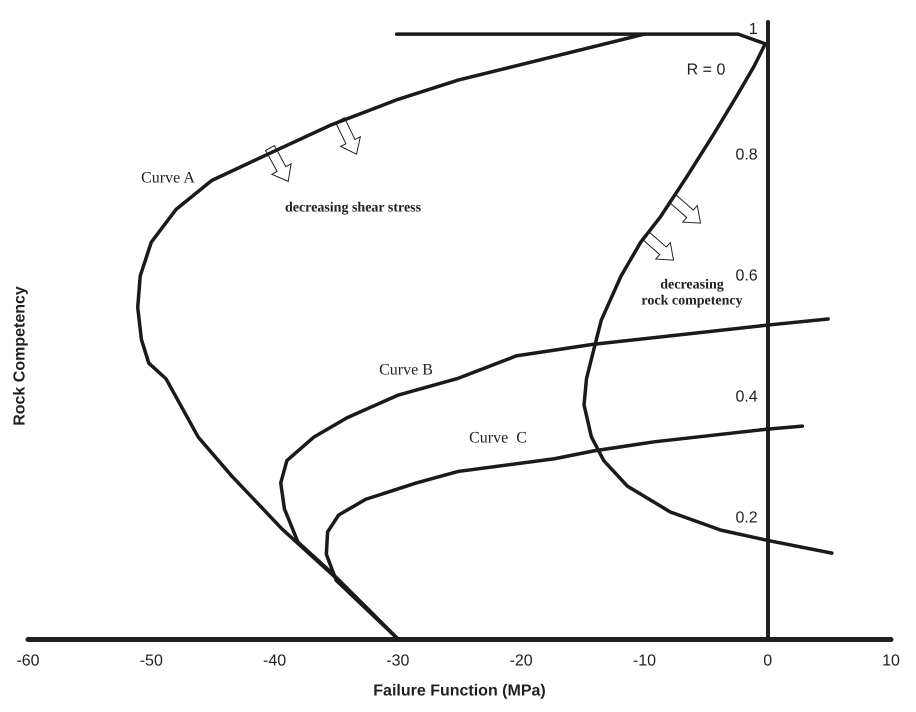 The width and height of the screenshot is (916, 712). Describe the element at coordinates (353, 208) in the screenshot. I see `annotation: decreasing shear stress` at that location.